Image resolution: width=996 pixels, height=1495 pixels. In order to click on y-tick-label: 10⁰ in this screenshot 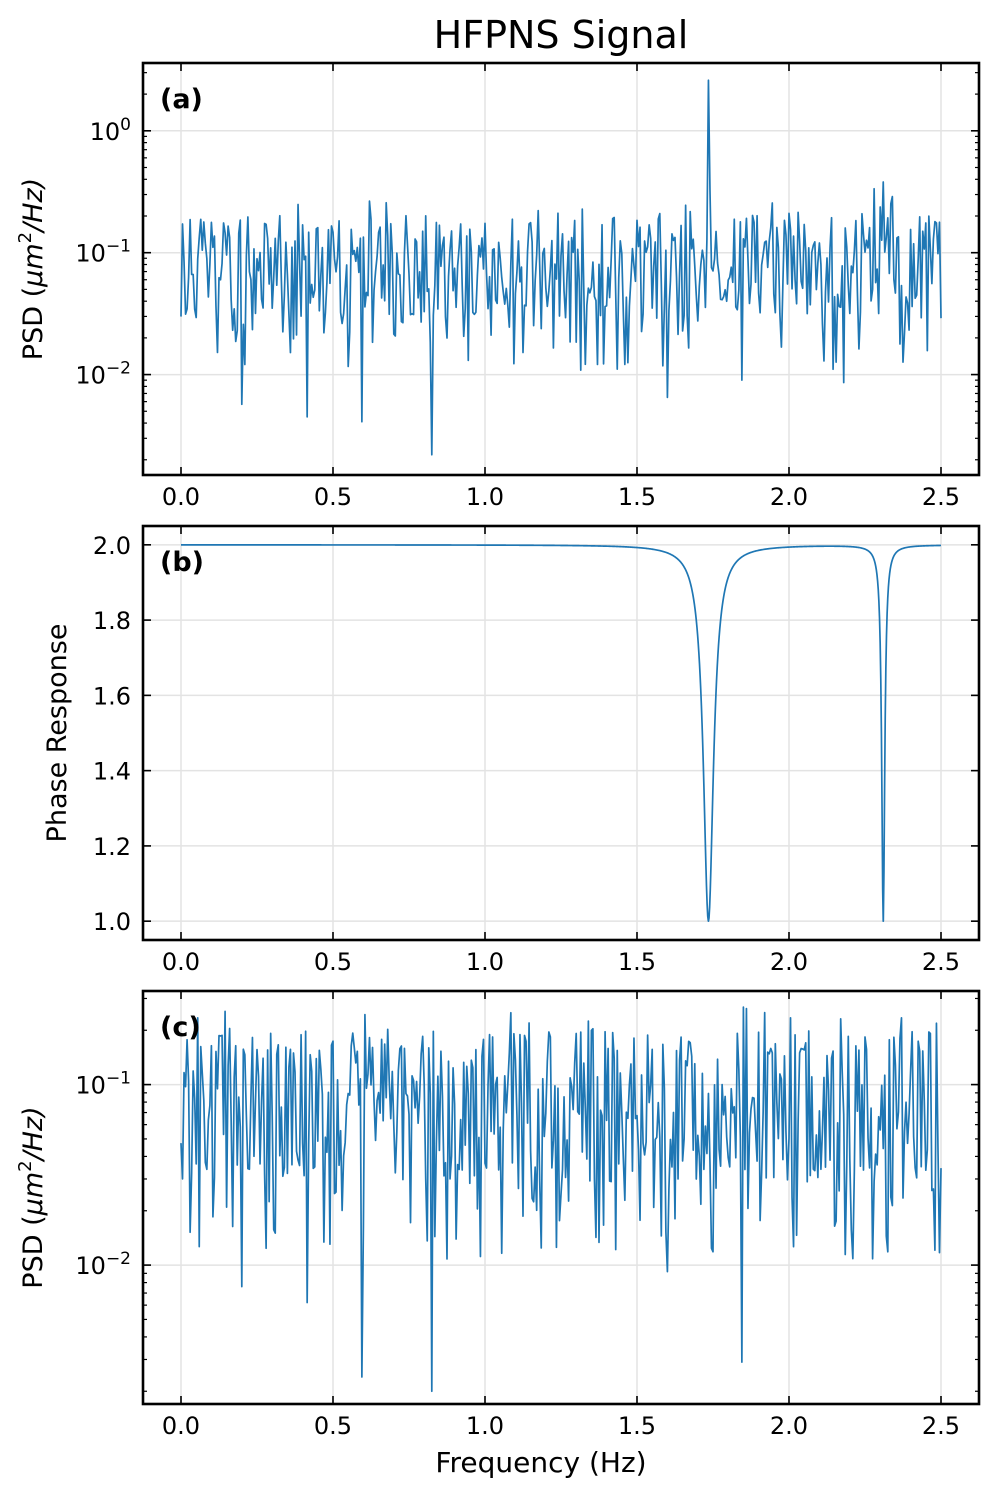, I will do `click(110, 130)`.